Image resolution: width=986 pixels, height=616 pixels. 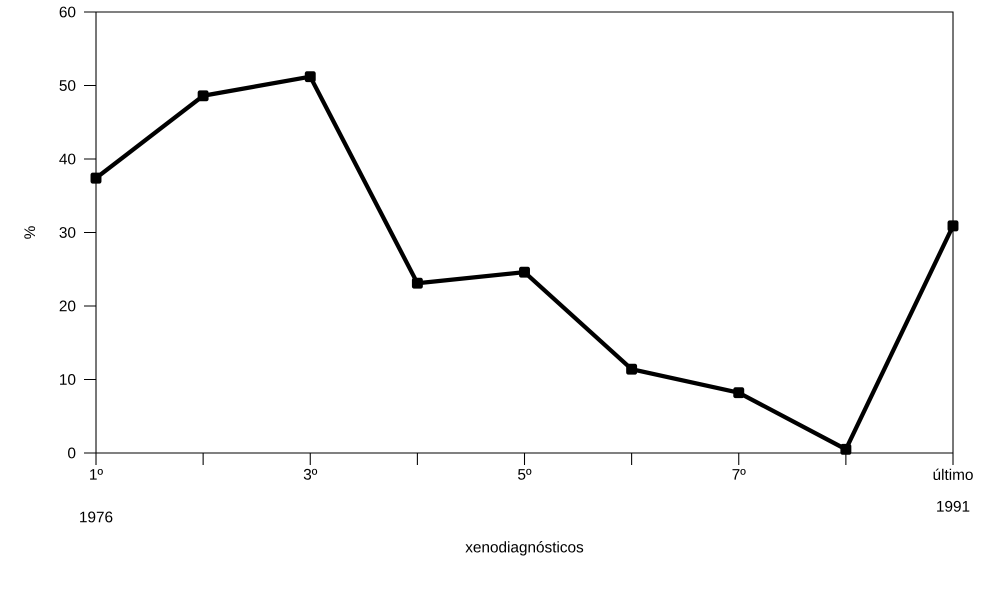 What do you see at coordinates (72, 453) in the screenshot?
I see `y-tick-label: 0` at bounding box center [72, 453].